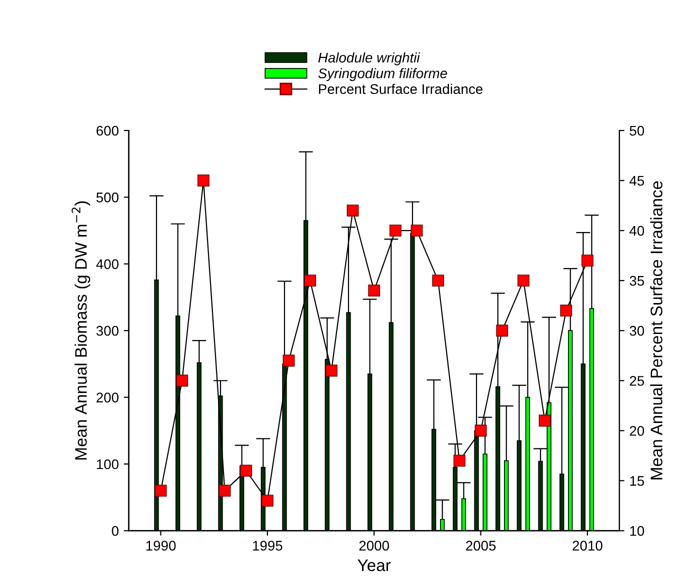 This screenshot has width=696, height=580. I want to click on y2-tick-label: 20, so click(637, 431).